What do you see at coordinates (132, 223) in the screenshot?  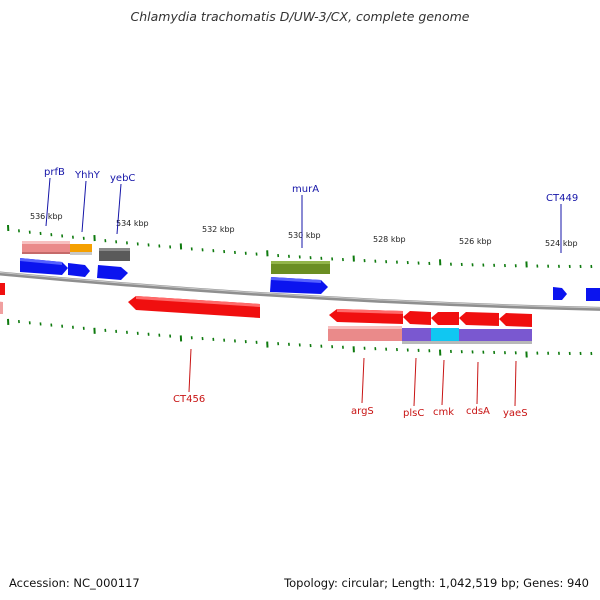 I see `scale-label-534: 534 kbp` at bounding box center [132, 223].